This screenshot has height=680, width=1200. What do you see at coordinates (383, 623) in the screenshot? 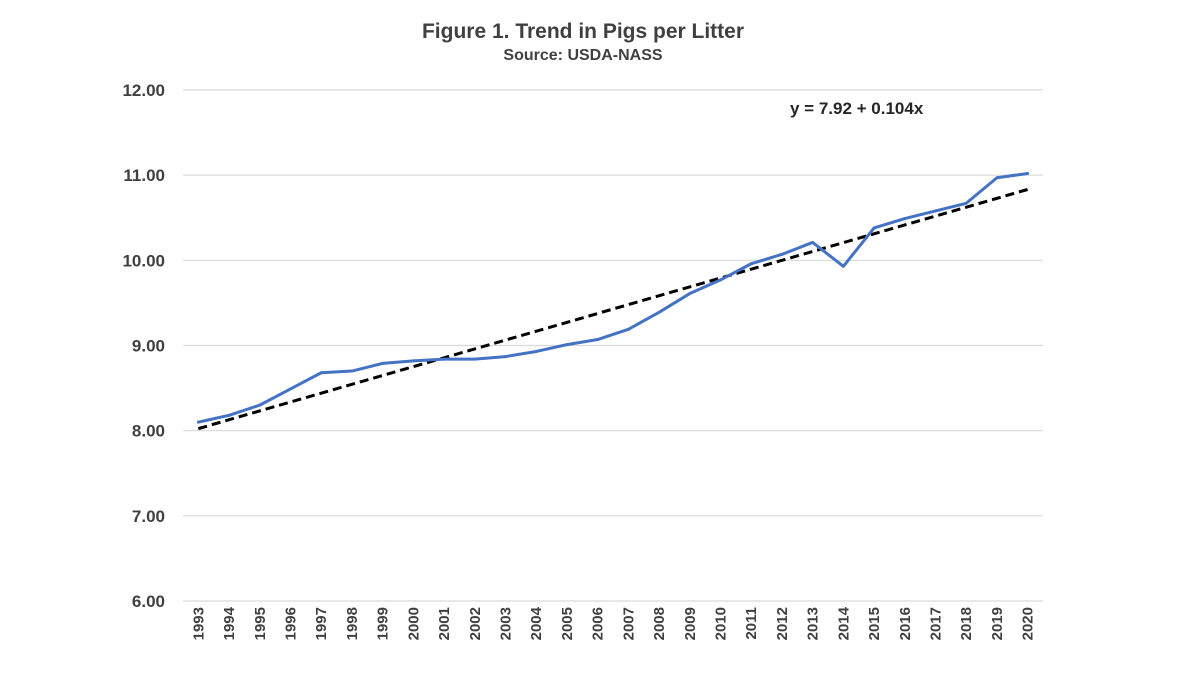
I see `x-tick-label: 1999` at bounding box center [383, 623].